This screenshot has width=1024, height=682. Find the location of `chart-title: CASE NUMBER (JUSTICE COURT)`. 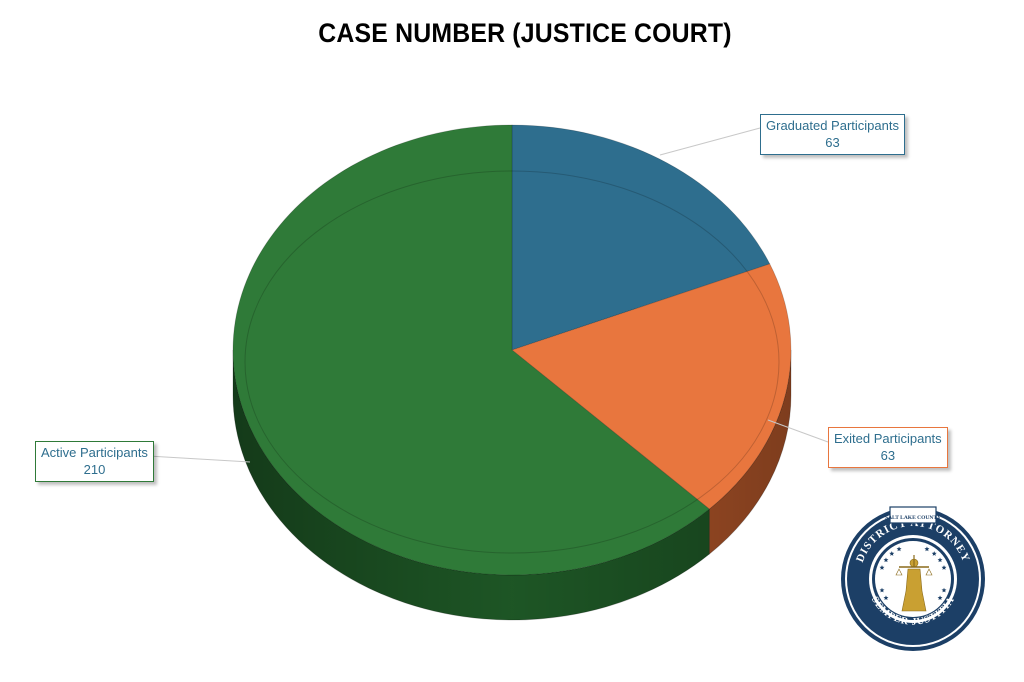

chart-title: CASE NUMBER (JUSTICE COURT) is located at coordinates (525, 33).